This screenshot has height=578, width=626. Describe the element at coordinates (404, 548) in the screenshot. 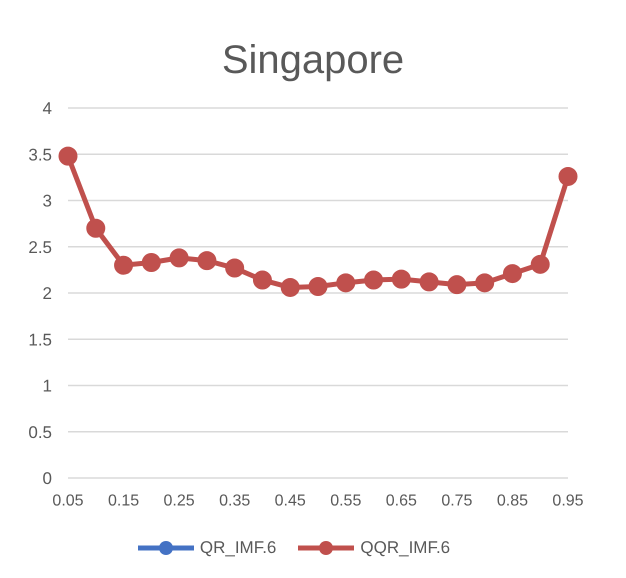

I see `legend-label: QQR_IMF.6` at that location.